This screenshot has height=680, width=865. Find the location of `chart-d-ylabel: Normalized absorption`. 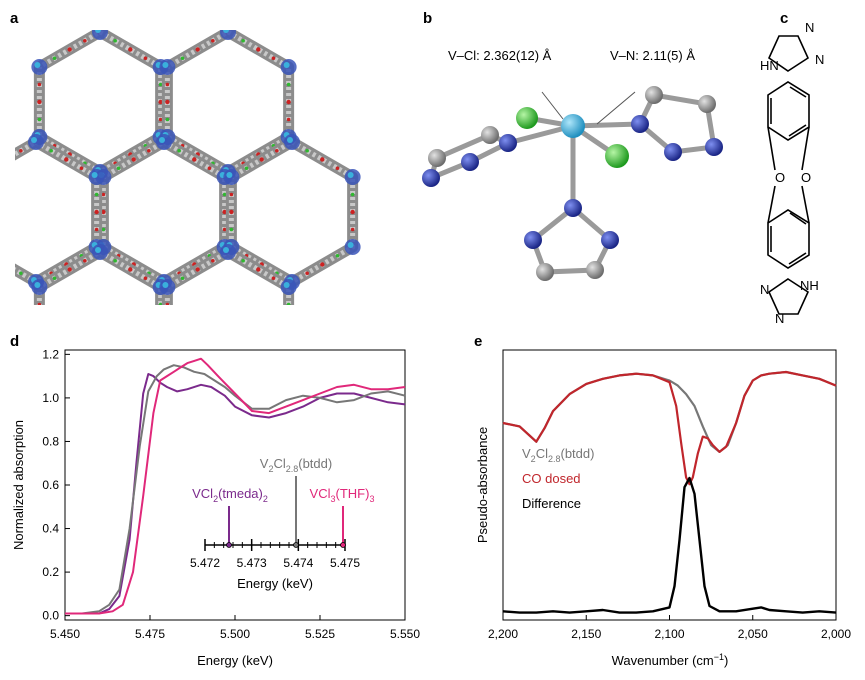

chart-d-ylabel: Normalized absorption is located at coordinates (18, 485).